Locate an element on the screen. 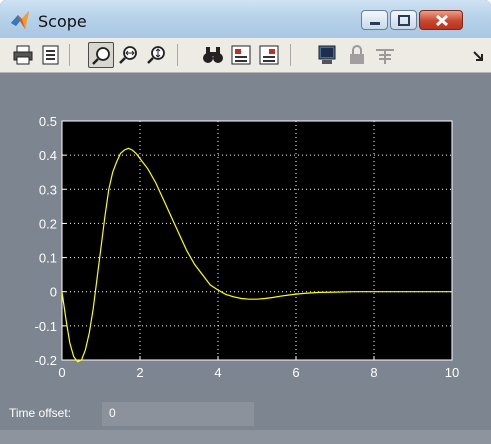 This screenshot has height=444, width=491. autoscale-button is located at coordinates (213, 55).